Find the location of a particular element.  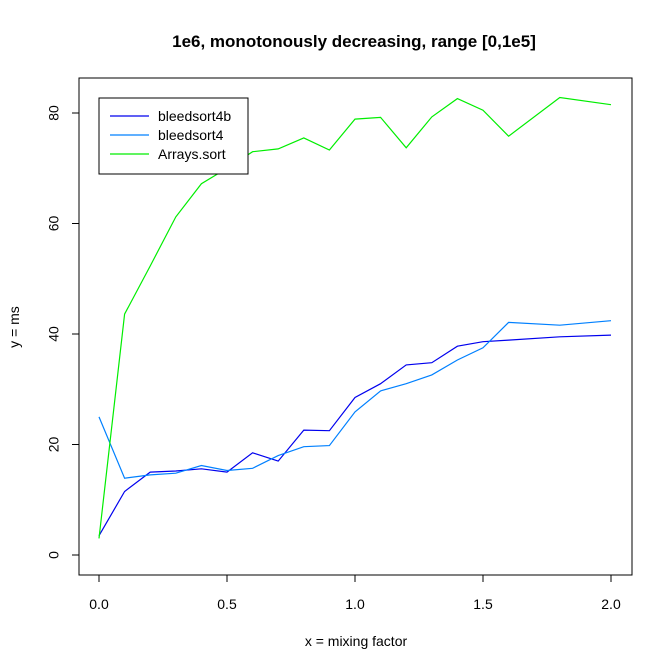

y-axis: 0 20 40 60 80 is located at coordinates (63, 332).